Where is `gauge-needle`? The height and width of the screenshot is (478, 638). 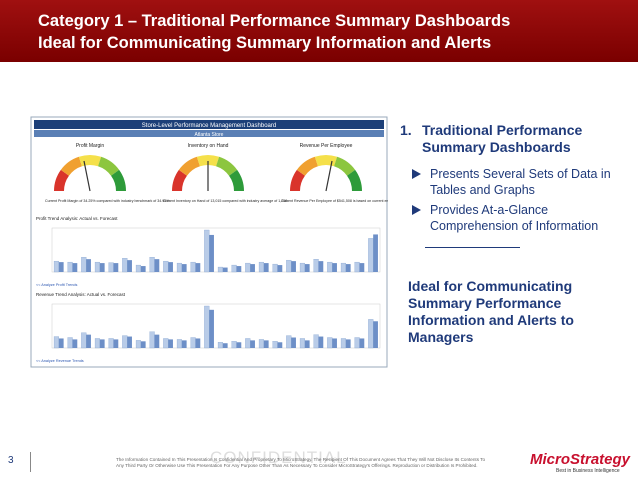 gauge-needle is located at coordinates (87, 176).